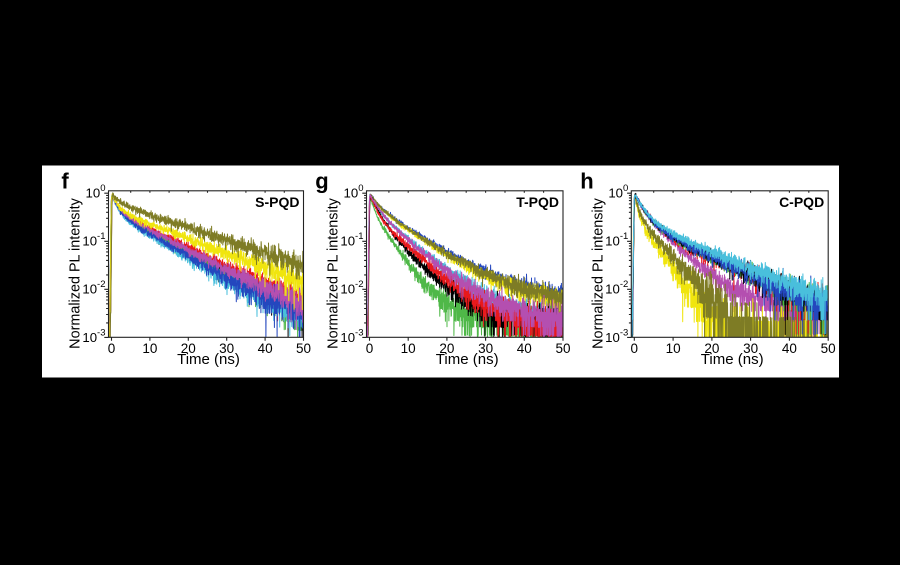 The image size is (900, 565). I want to click on svg-text: g, so click(321, 181).